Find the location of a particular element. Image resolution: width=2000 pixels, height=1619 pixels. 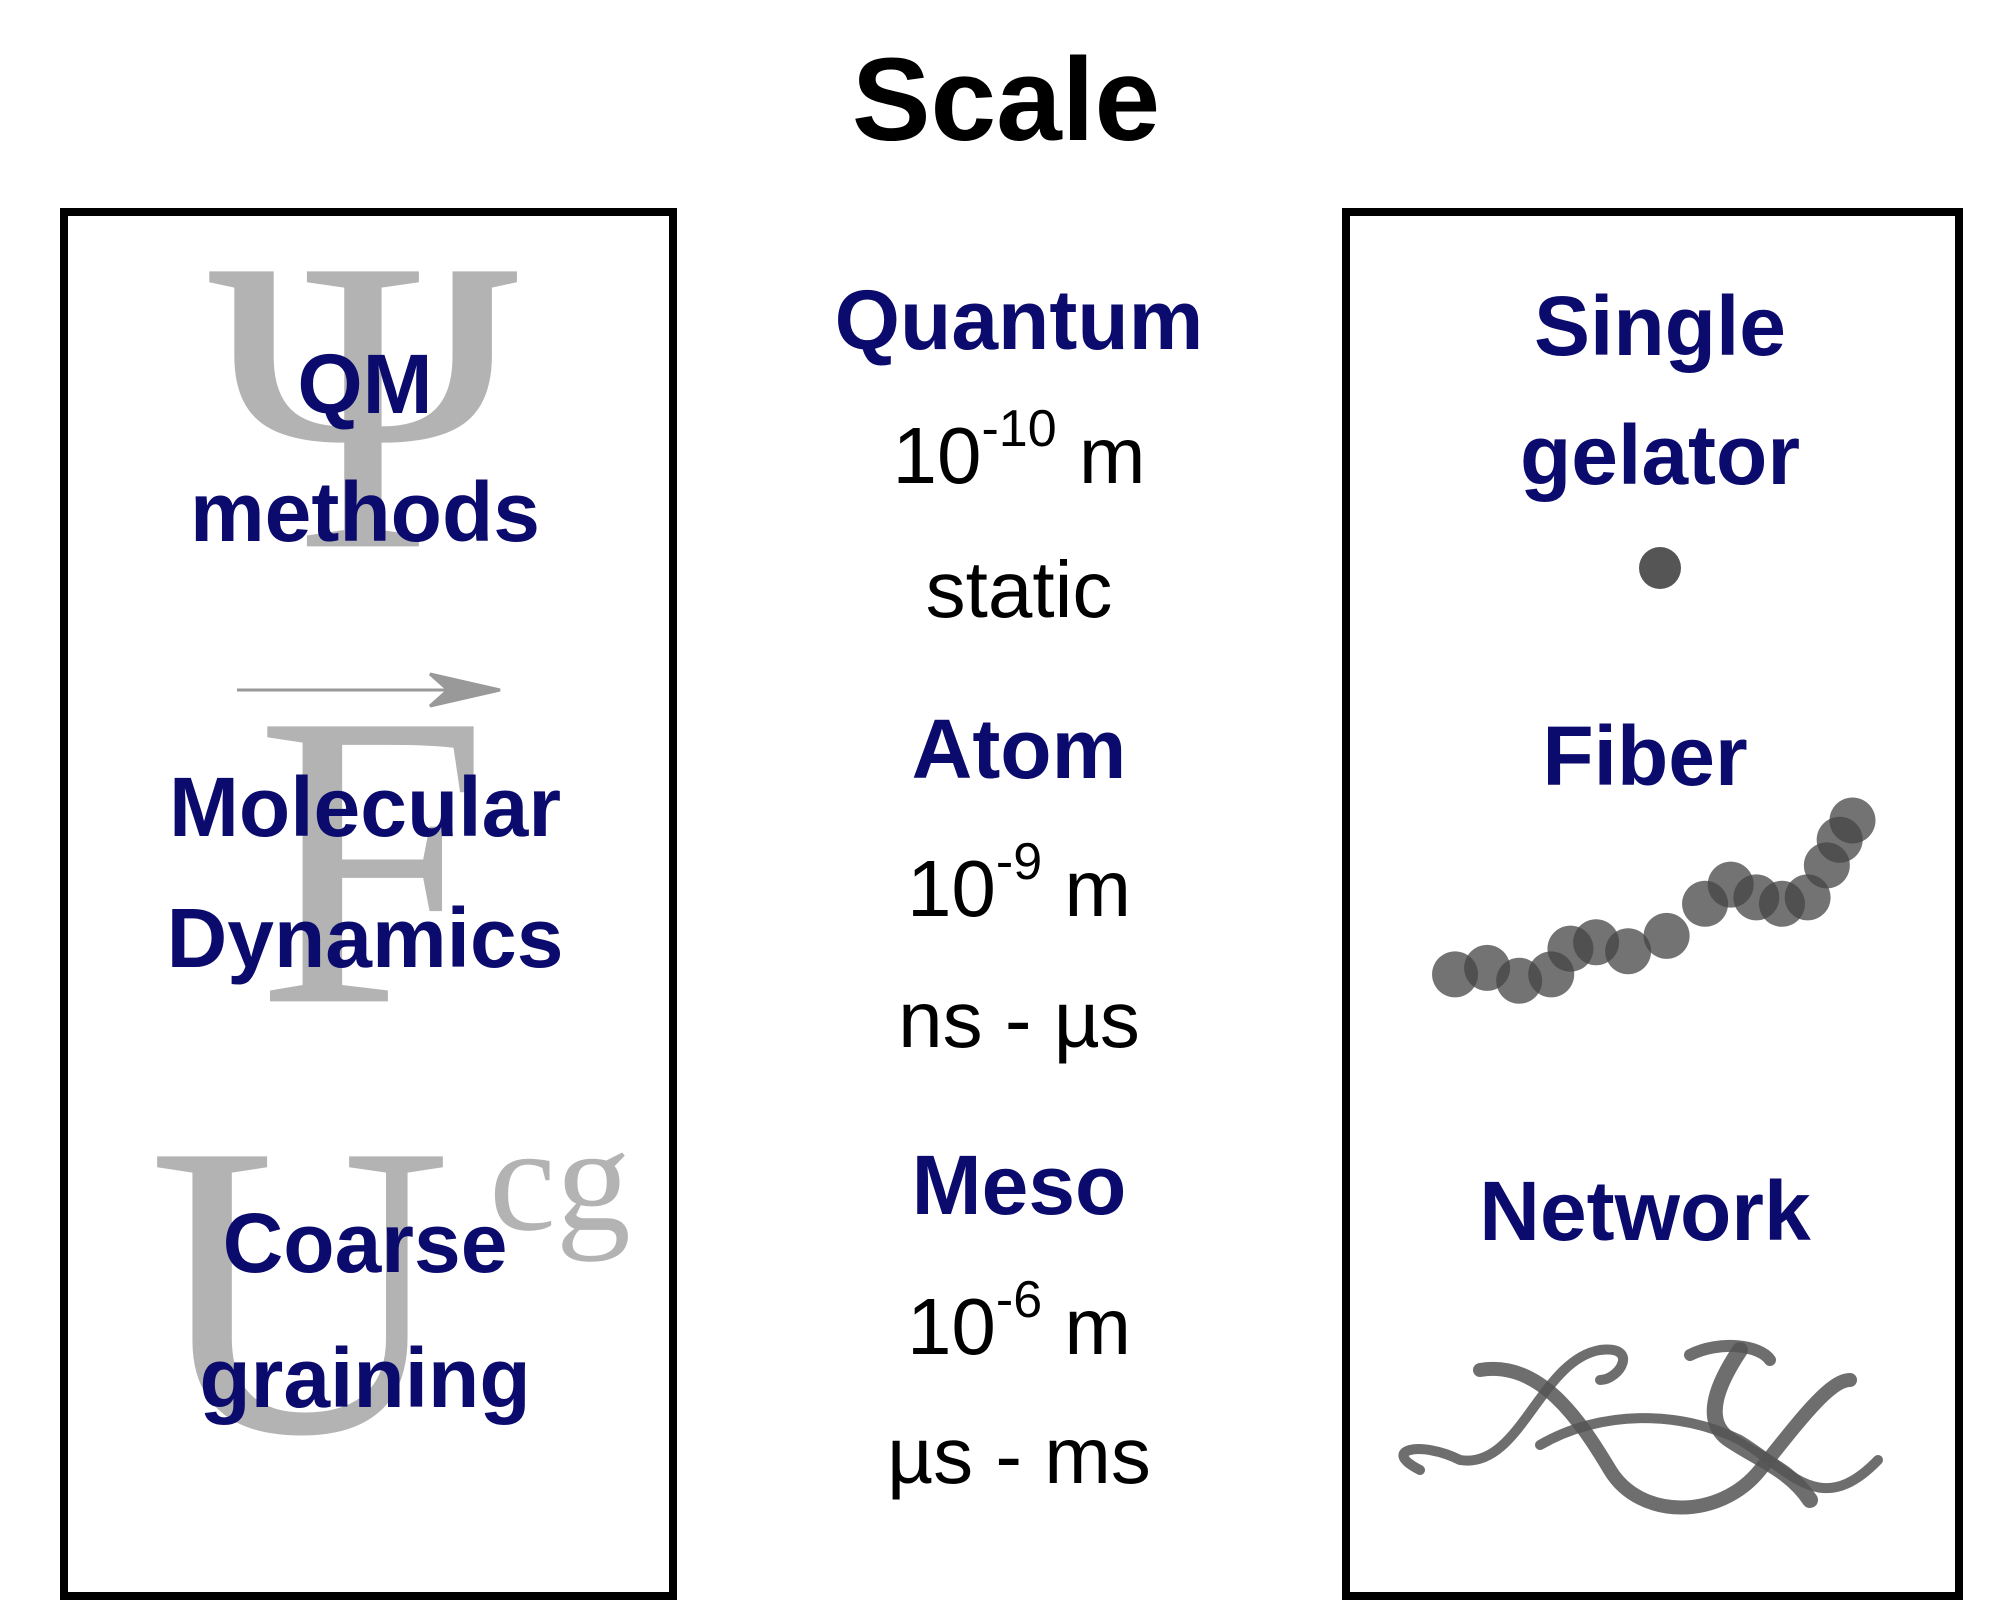

scale-length: 10-6 m is located at coordinates (1019, 1321).